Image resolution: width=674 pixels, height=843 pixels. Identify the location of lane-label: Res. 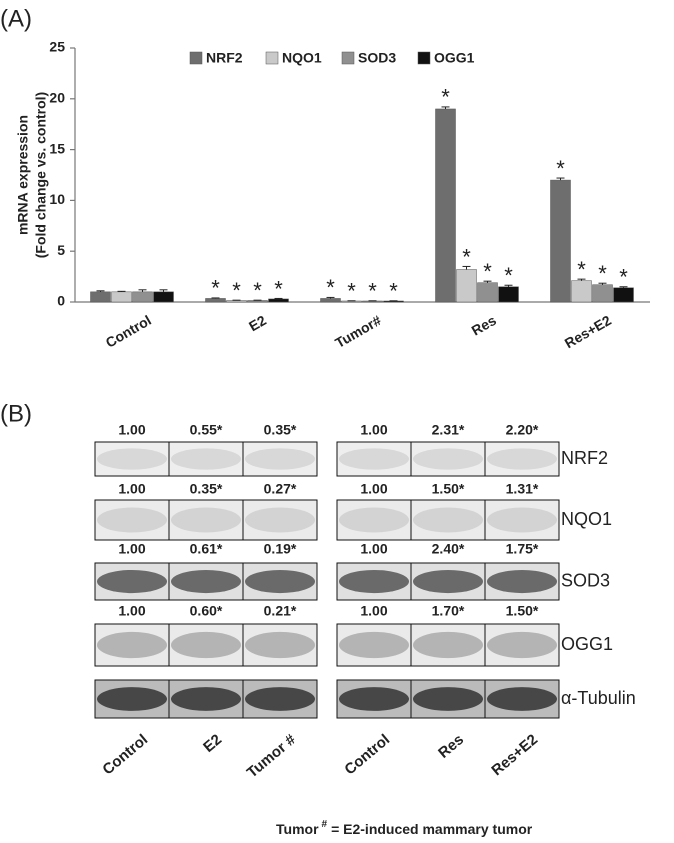
(451, 746).